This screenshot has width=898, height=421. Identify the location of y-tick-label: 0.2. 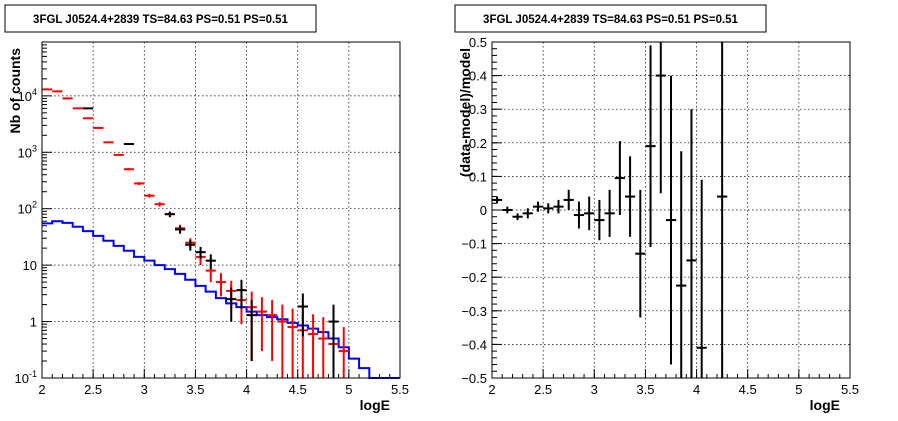
(478, 143).